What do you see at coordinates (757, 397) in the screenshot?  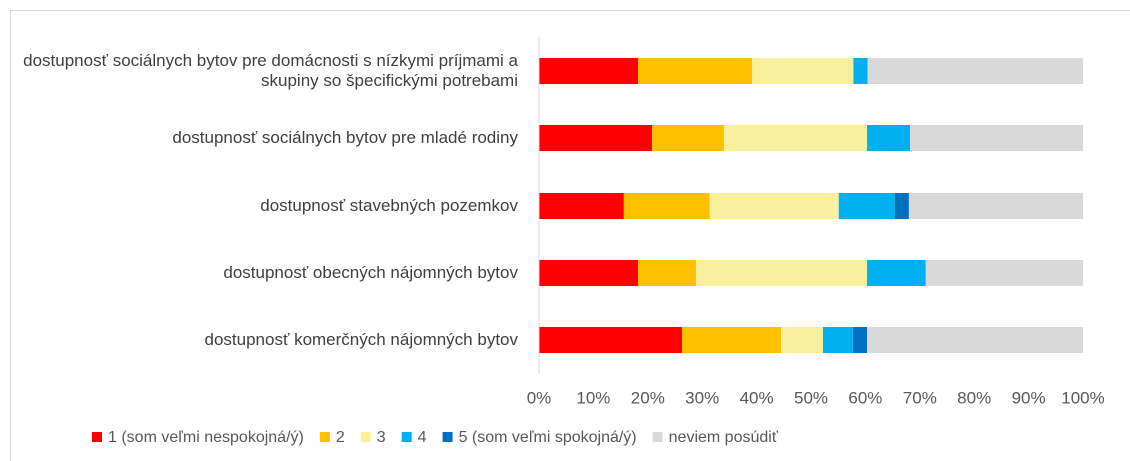 I see `x-tick-label: 40%` at bounding box center [757, 397].